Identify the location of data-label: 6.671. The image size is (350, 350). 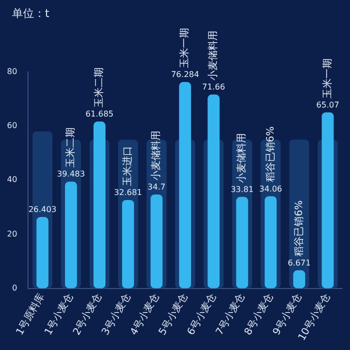
(299, 263).